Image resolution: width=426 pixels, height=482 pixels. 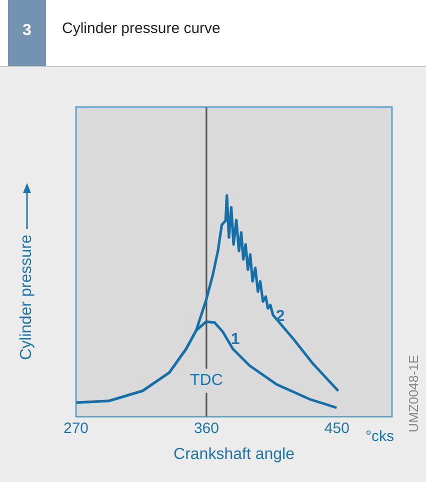 What do you see at coordinates (206, 381) in the screenshot?
I see `ref-line-label: TDC` at bounding box center [206, 381].